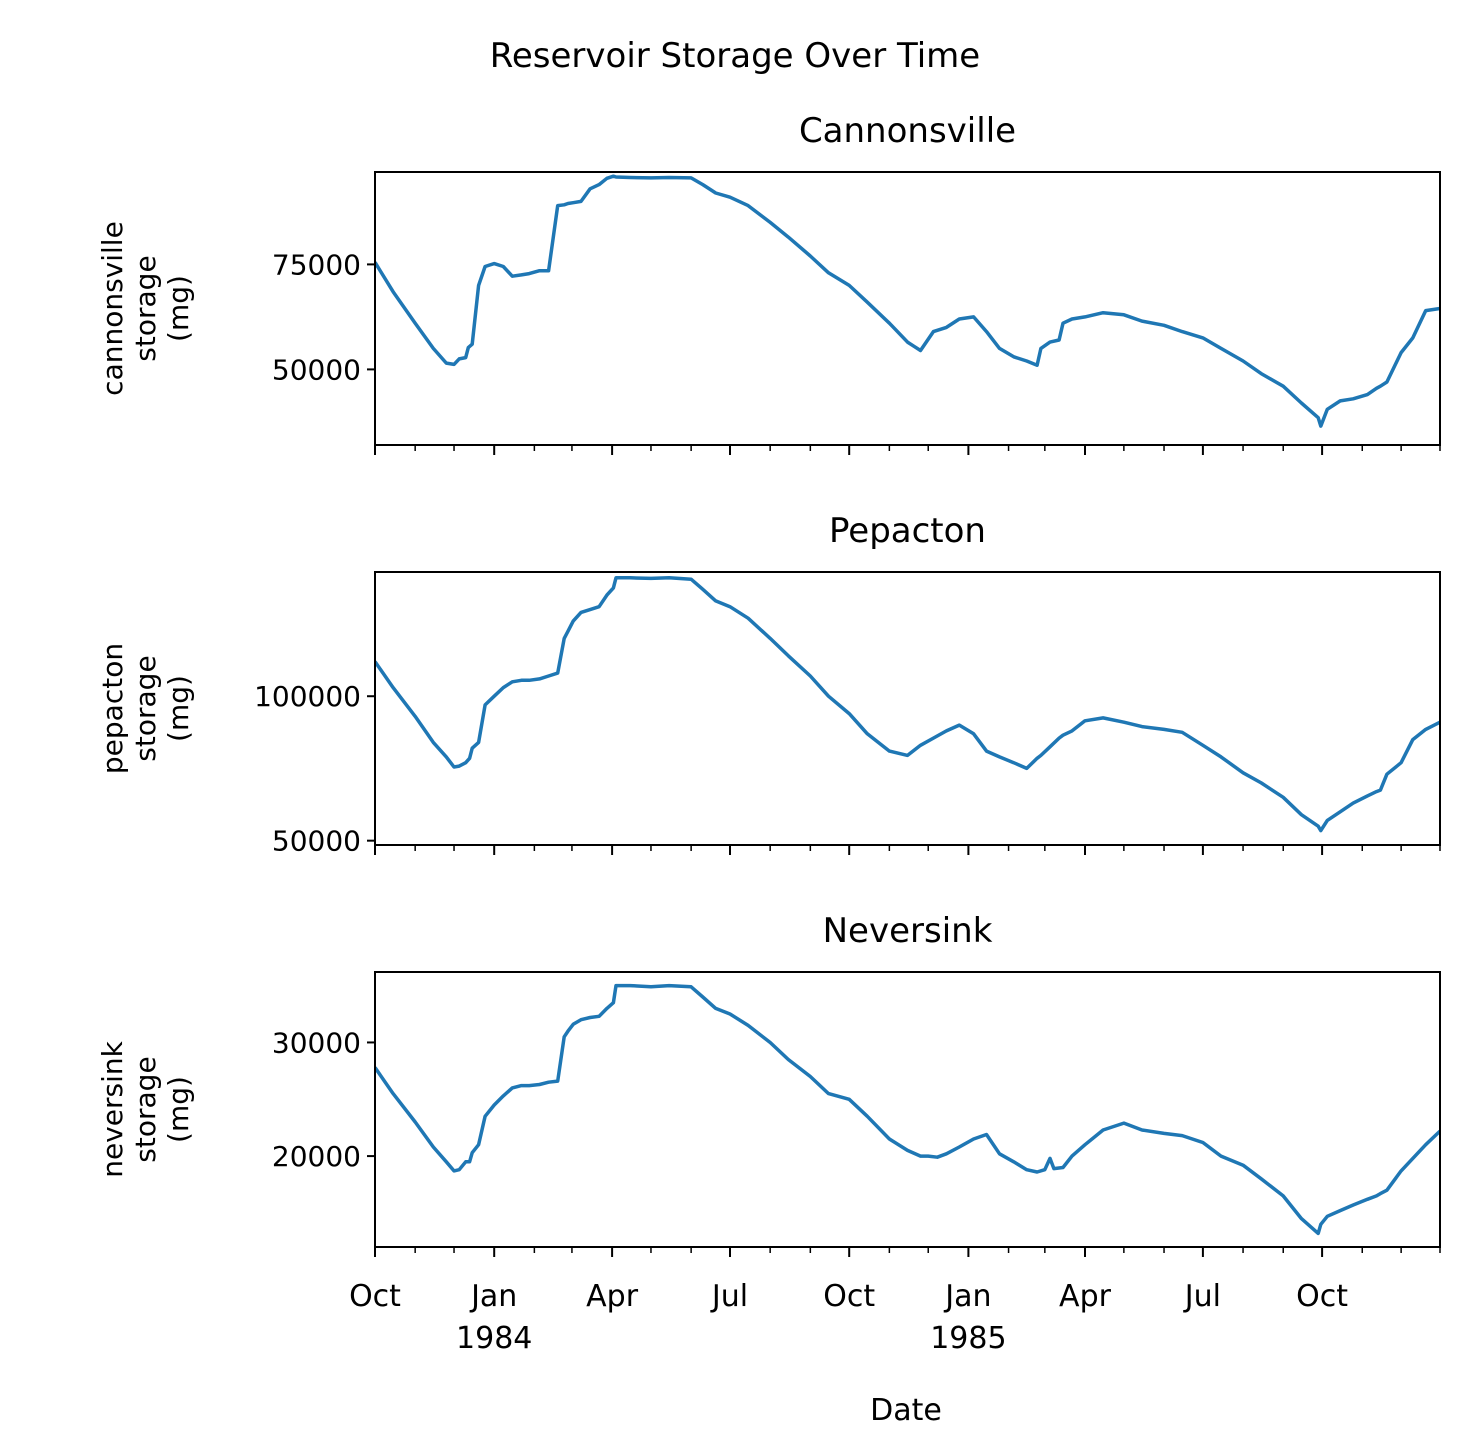  What do you see at coordinates (494, 1338) in the screenshot?
I see `x-tick-year-label: 1984` at bounding box center [494, 1338].